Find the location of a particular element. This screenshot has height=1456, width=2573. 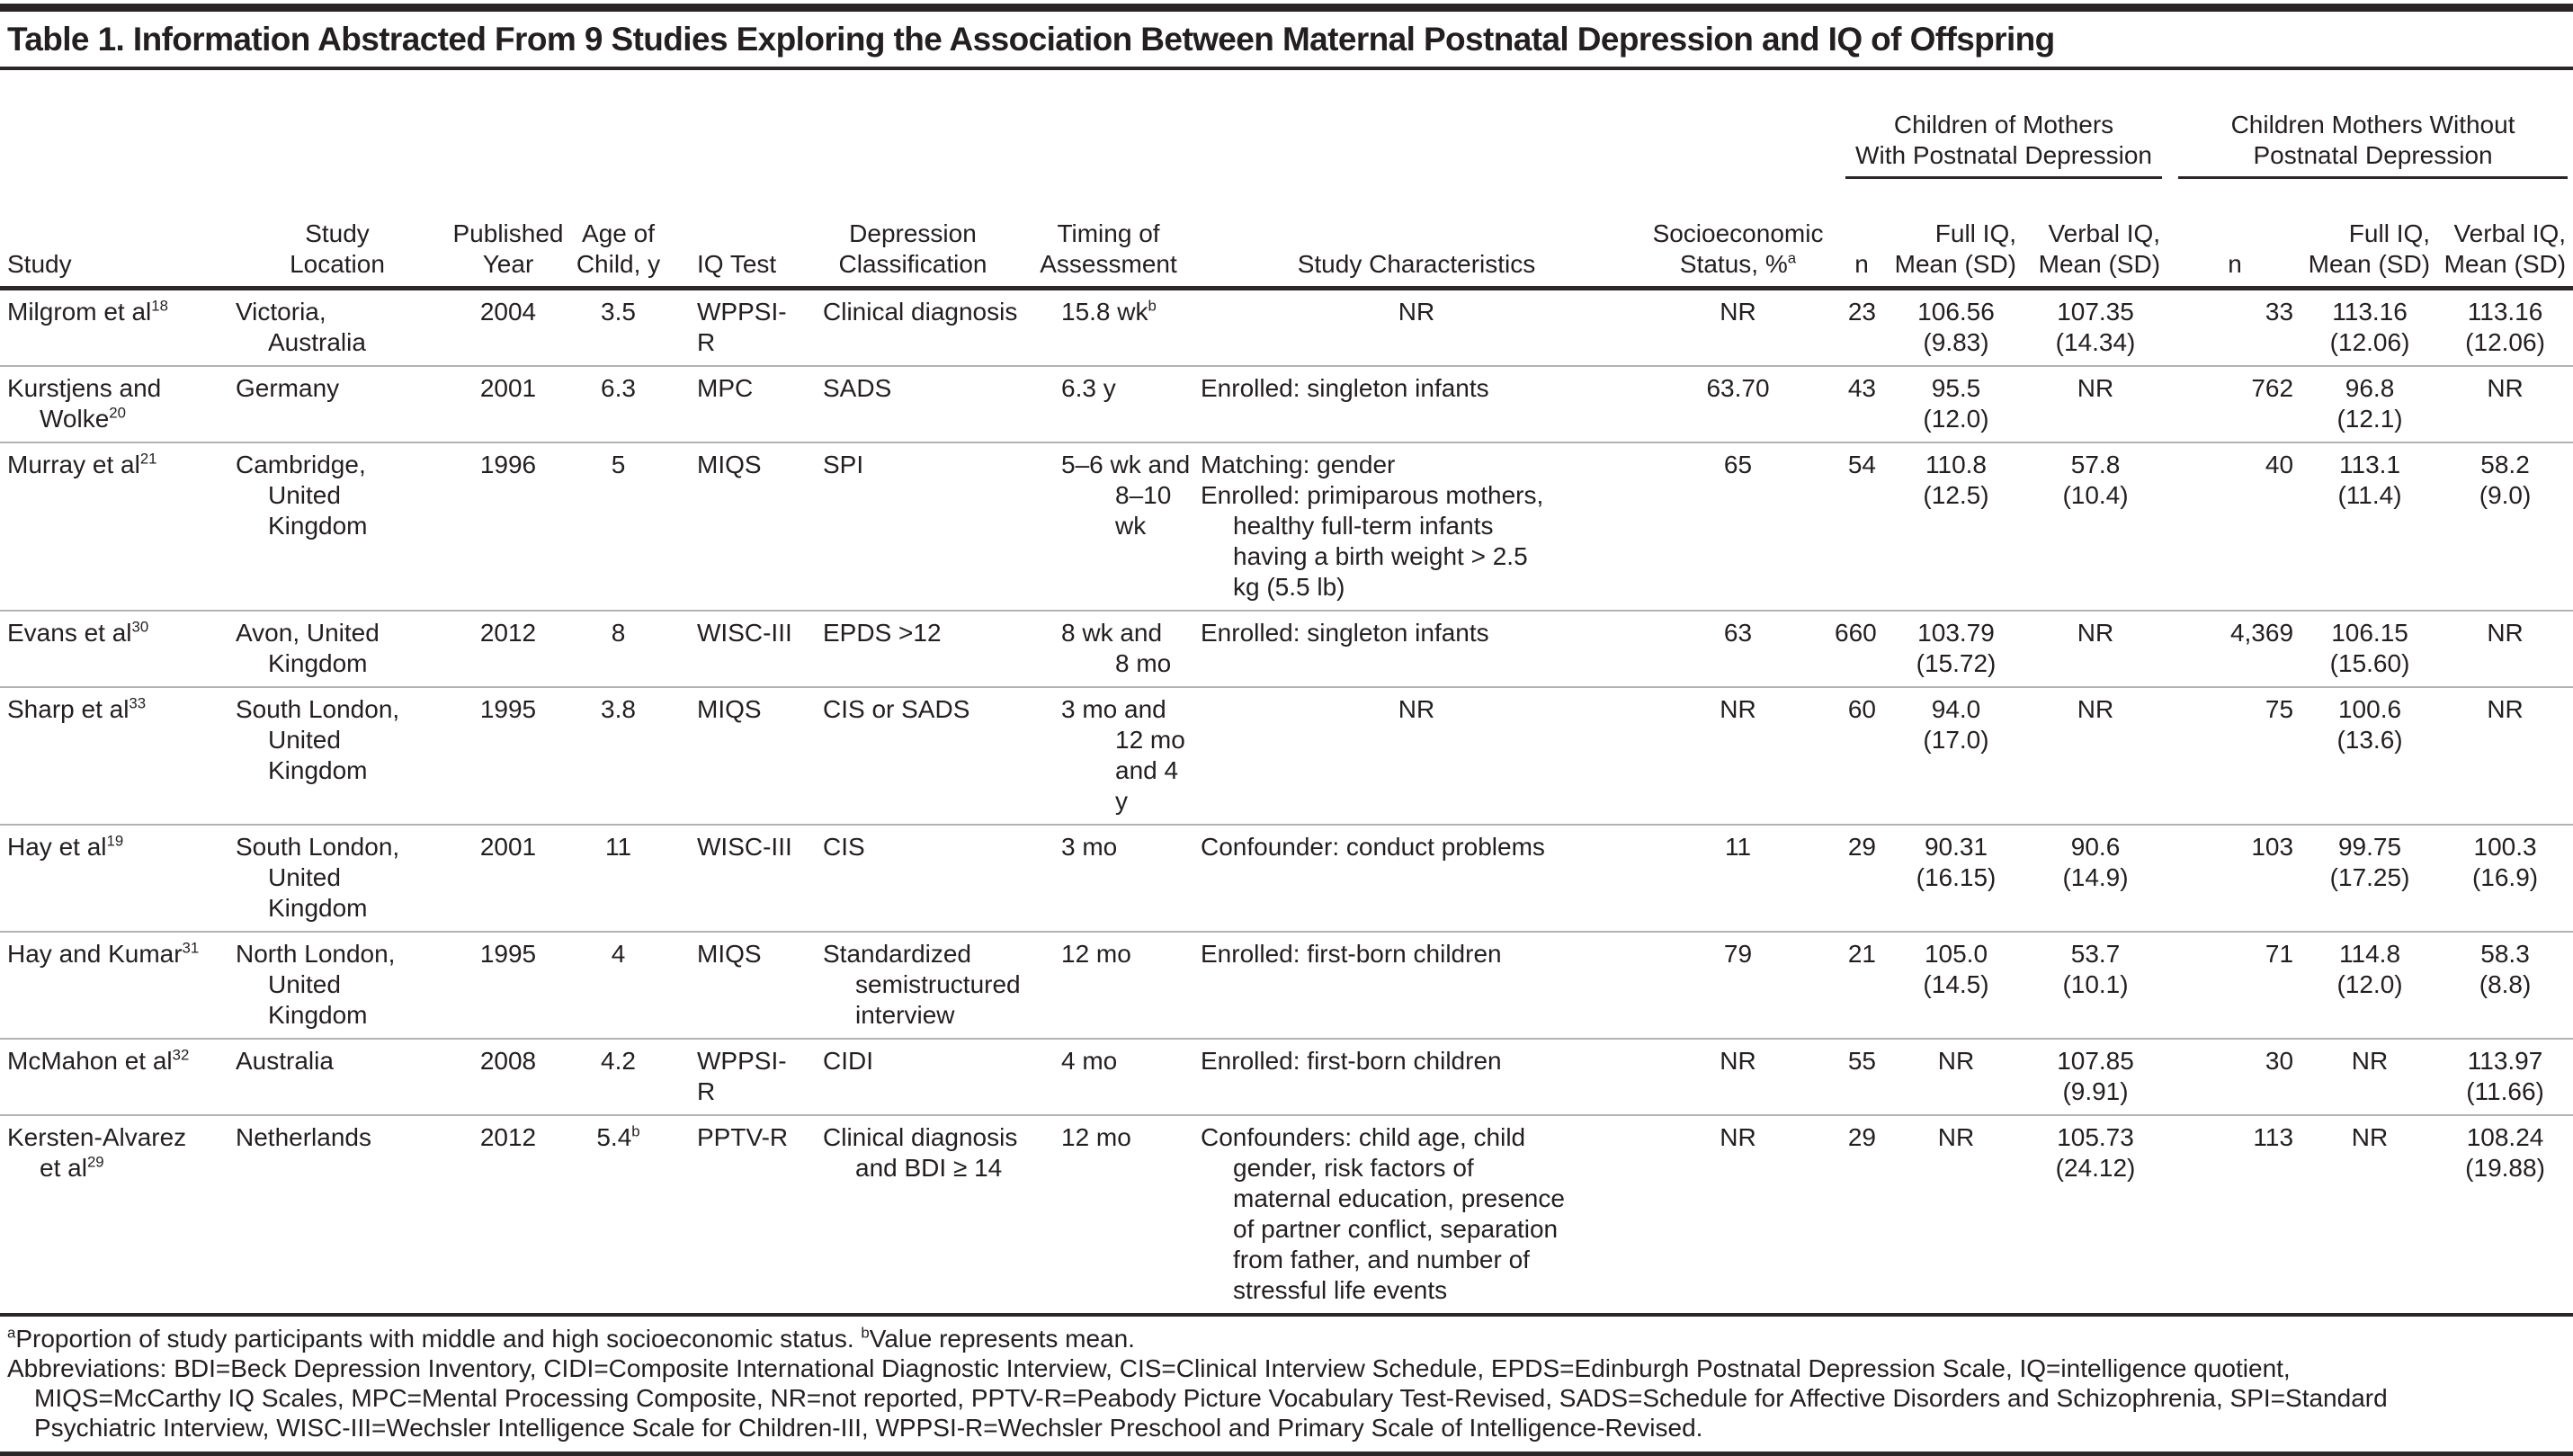

col-header-dep-full-iq: Full IQ, Mean (SD) is located at coordinates (1957, 253).